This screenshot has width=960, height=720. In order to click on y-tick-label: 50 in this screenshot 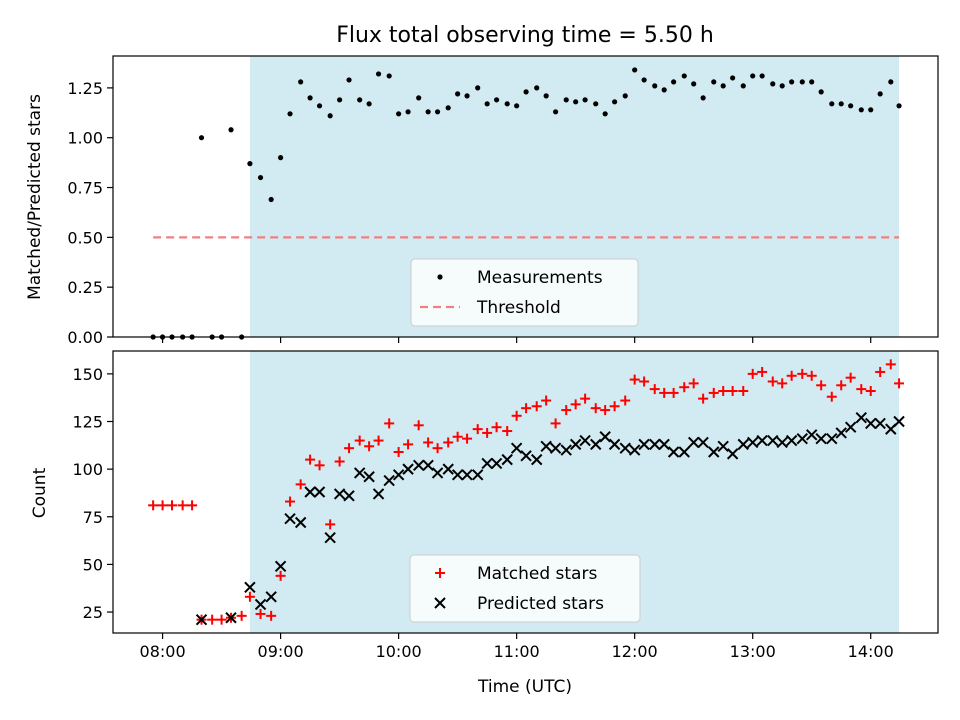, I will do `click(93, 564)`.